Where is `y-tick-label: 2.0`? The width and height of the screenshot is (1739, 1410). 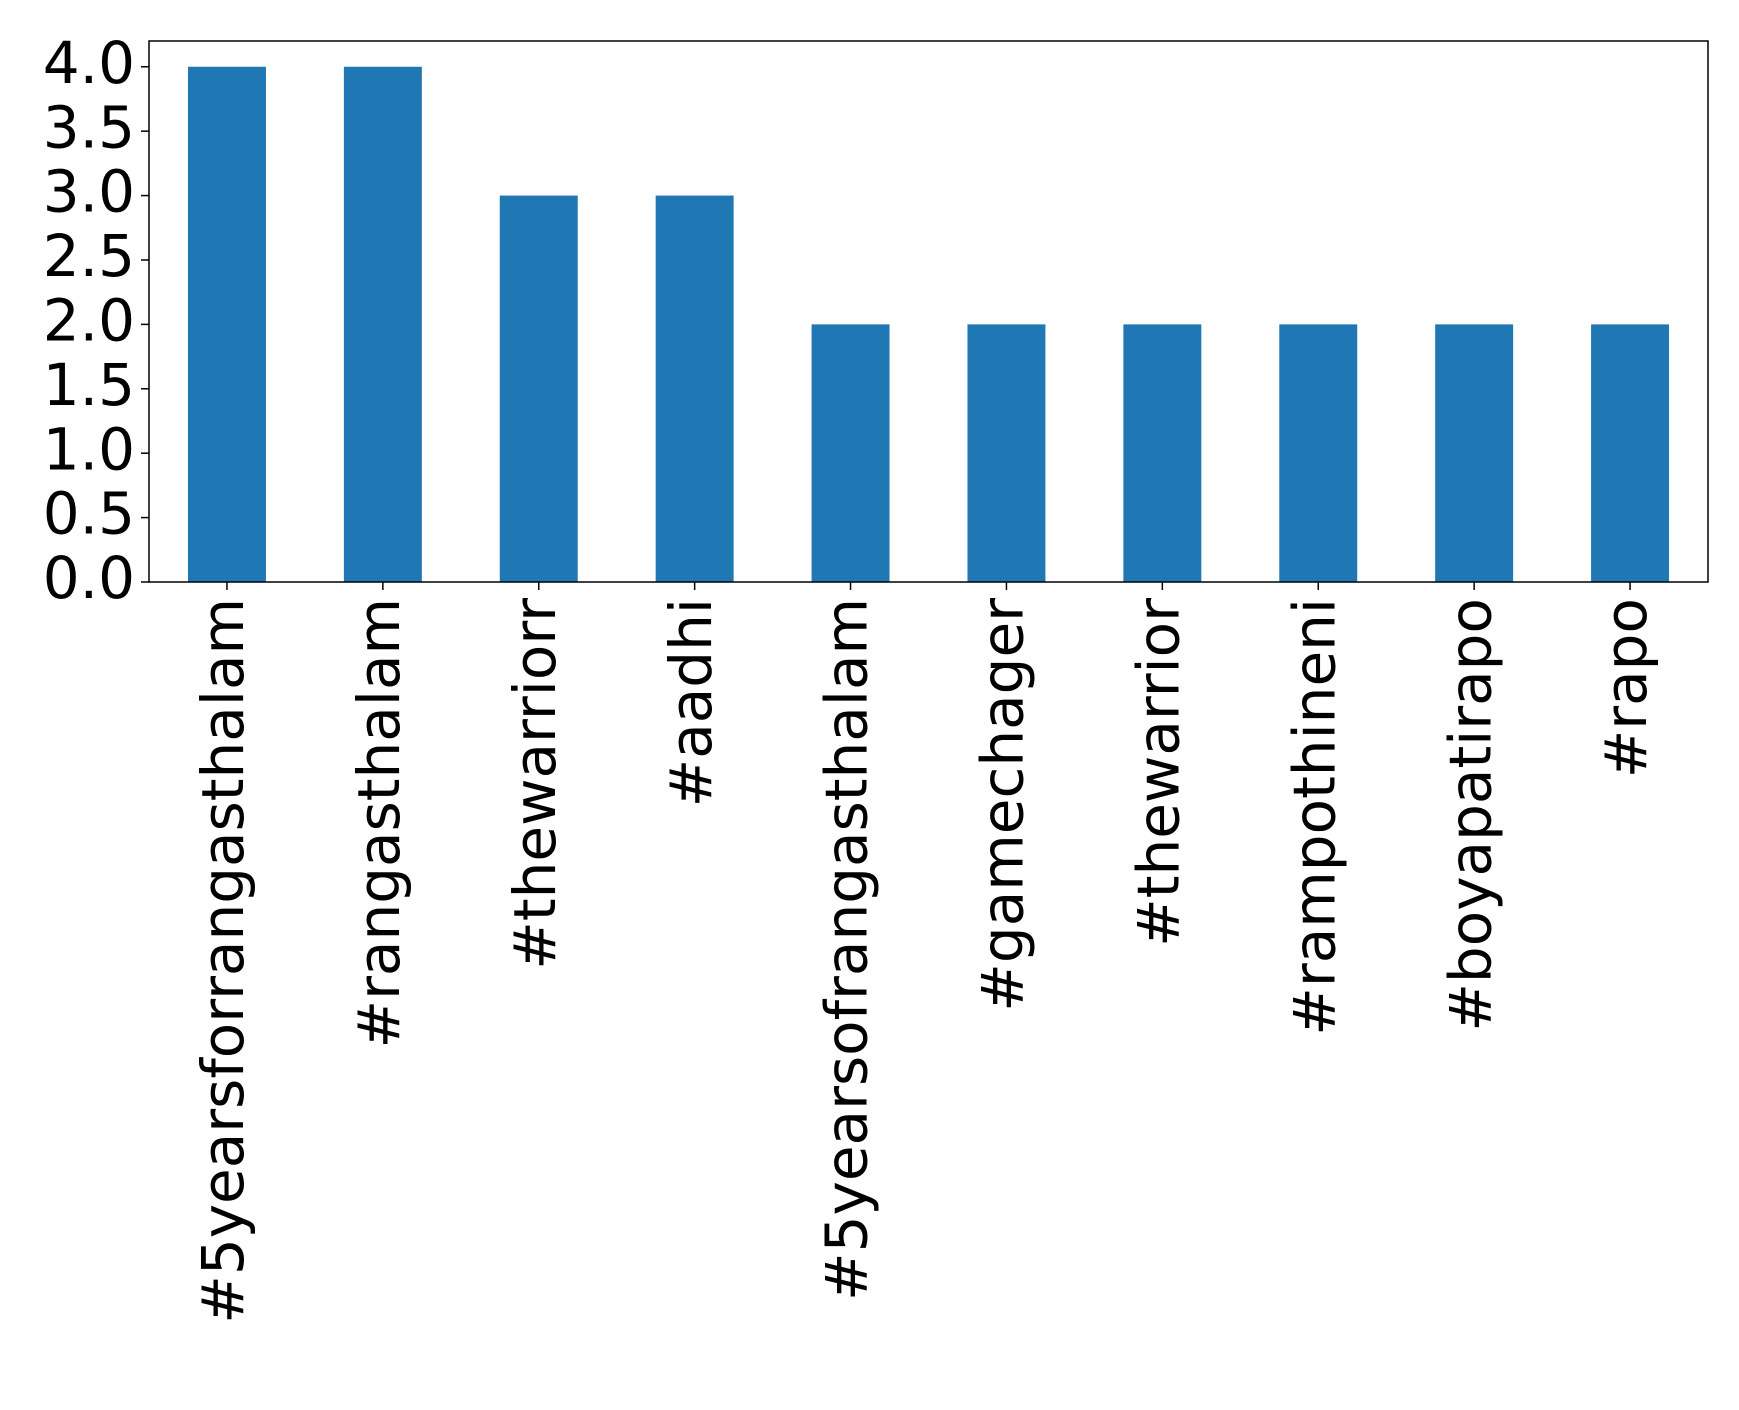 y-tick-label: 2.0 is located at coordinates (89, 320).